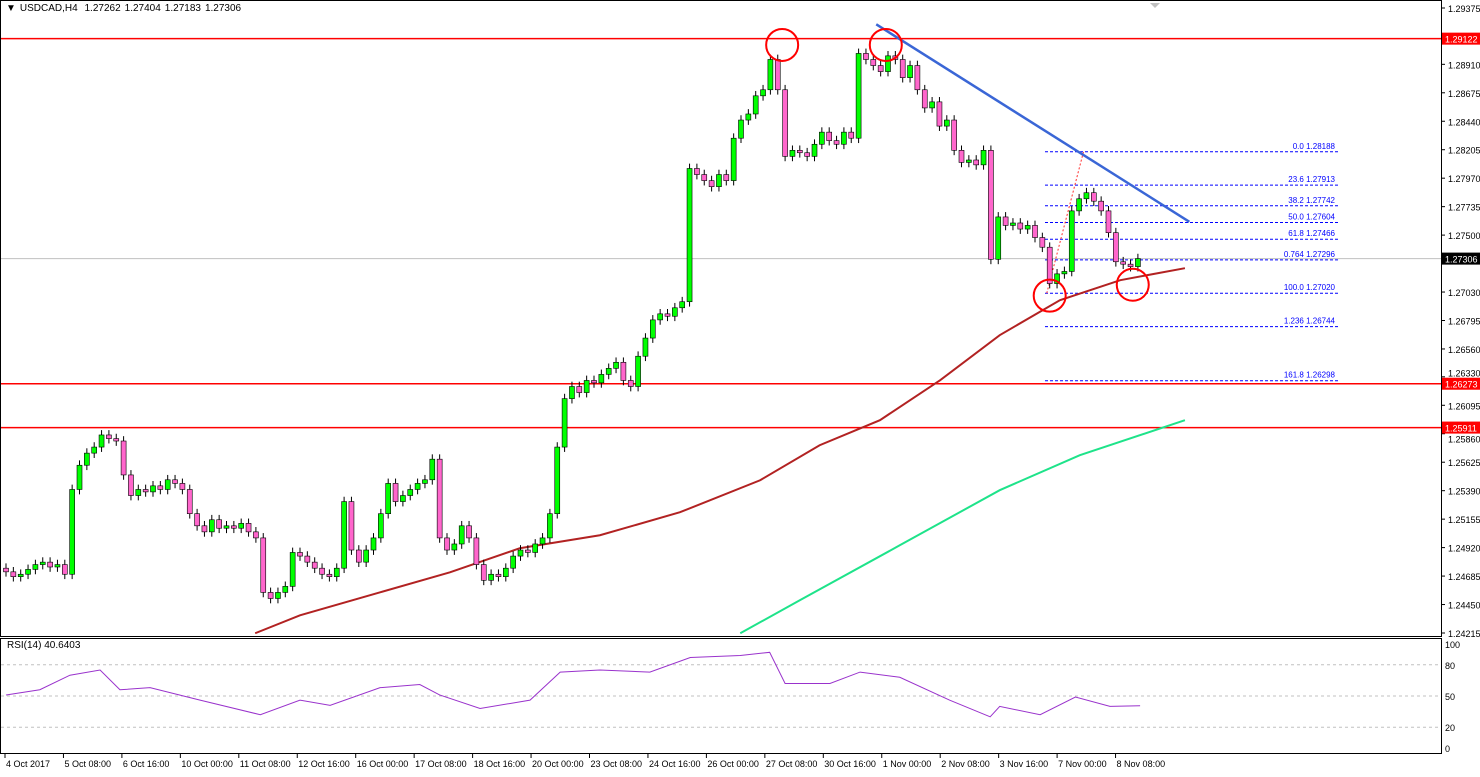 This screenshot has width=1480, height=777. Describe the element at coordinates (1461, 385) in the screenshot. I see `level-price-label: 1.26273` at that location.